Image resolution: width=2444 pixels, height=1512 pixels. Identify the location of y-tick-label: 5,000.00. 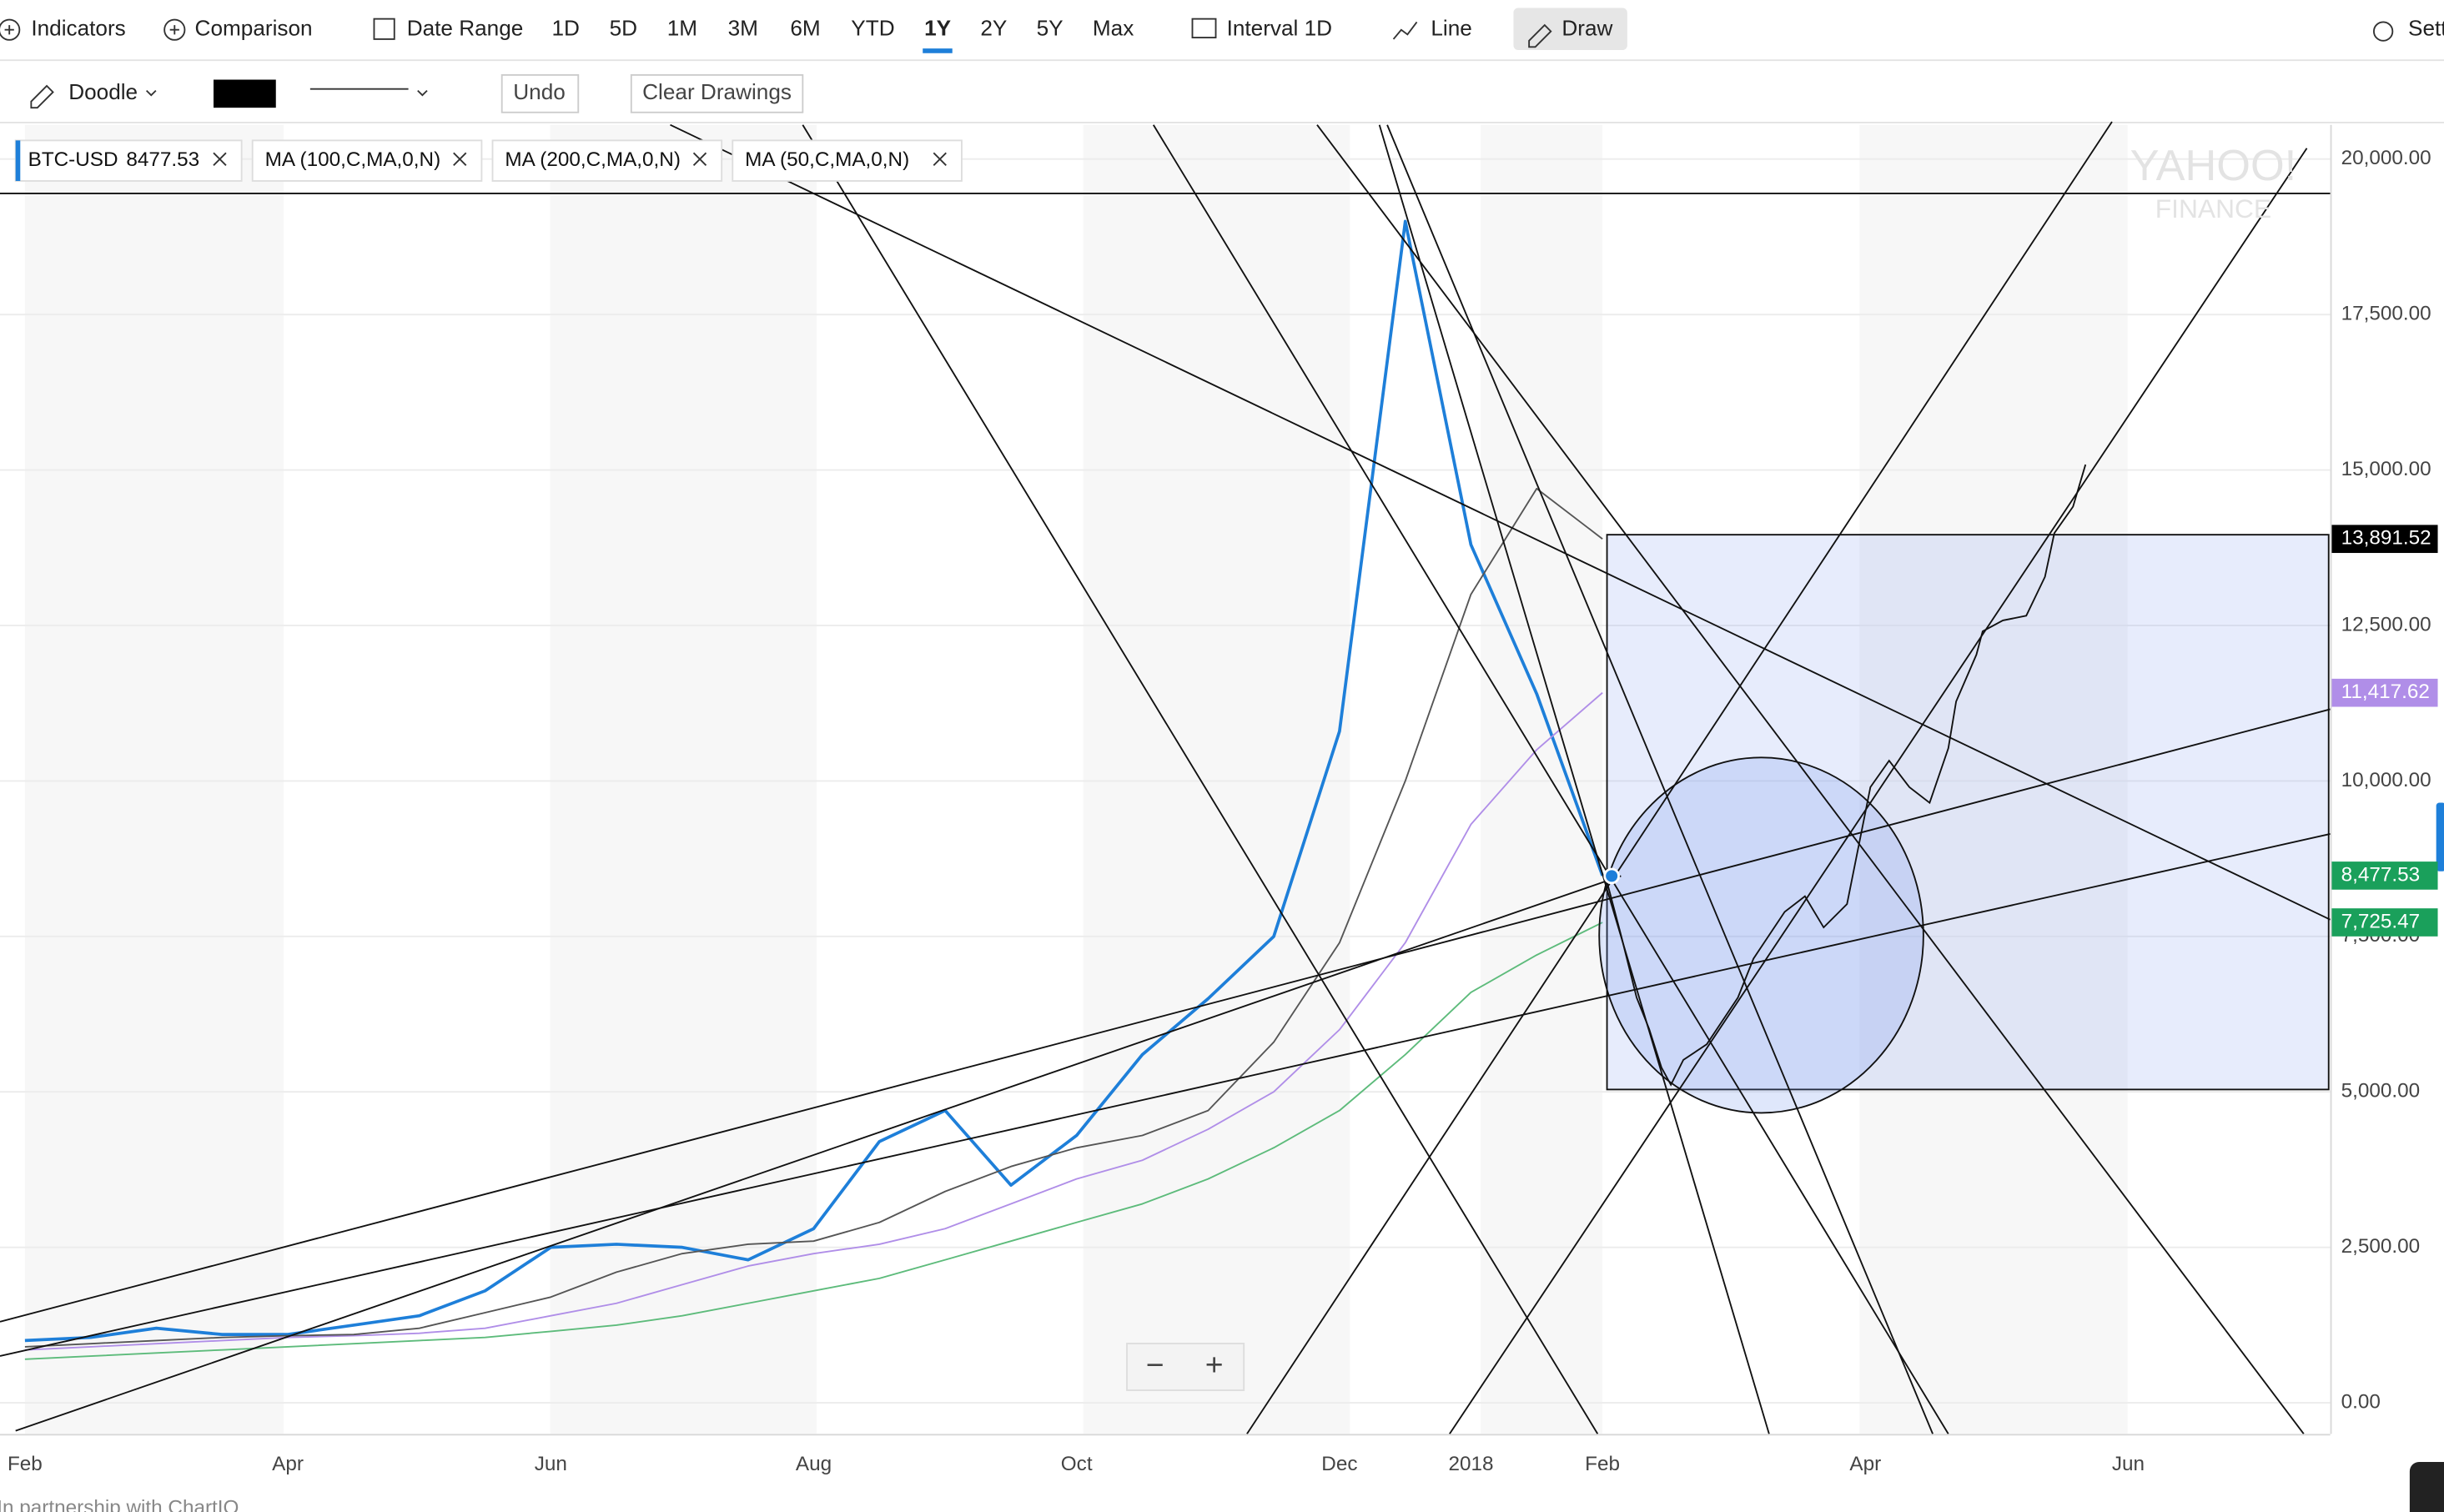
(2381, 1091).